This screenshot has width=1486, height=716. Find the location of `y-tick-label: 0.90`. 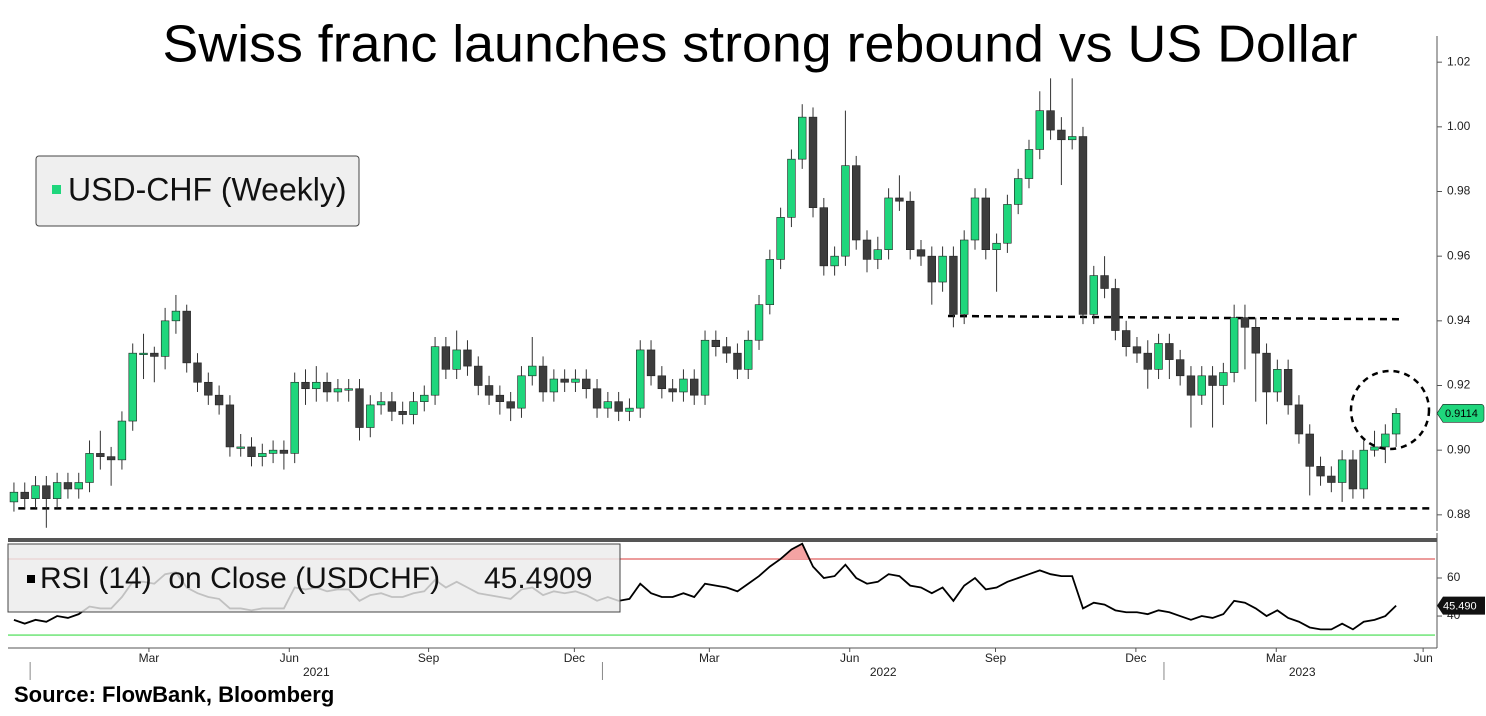

y-tick-label: 0.90 is located at coordinates (1459, 449).